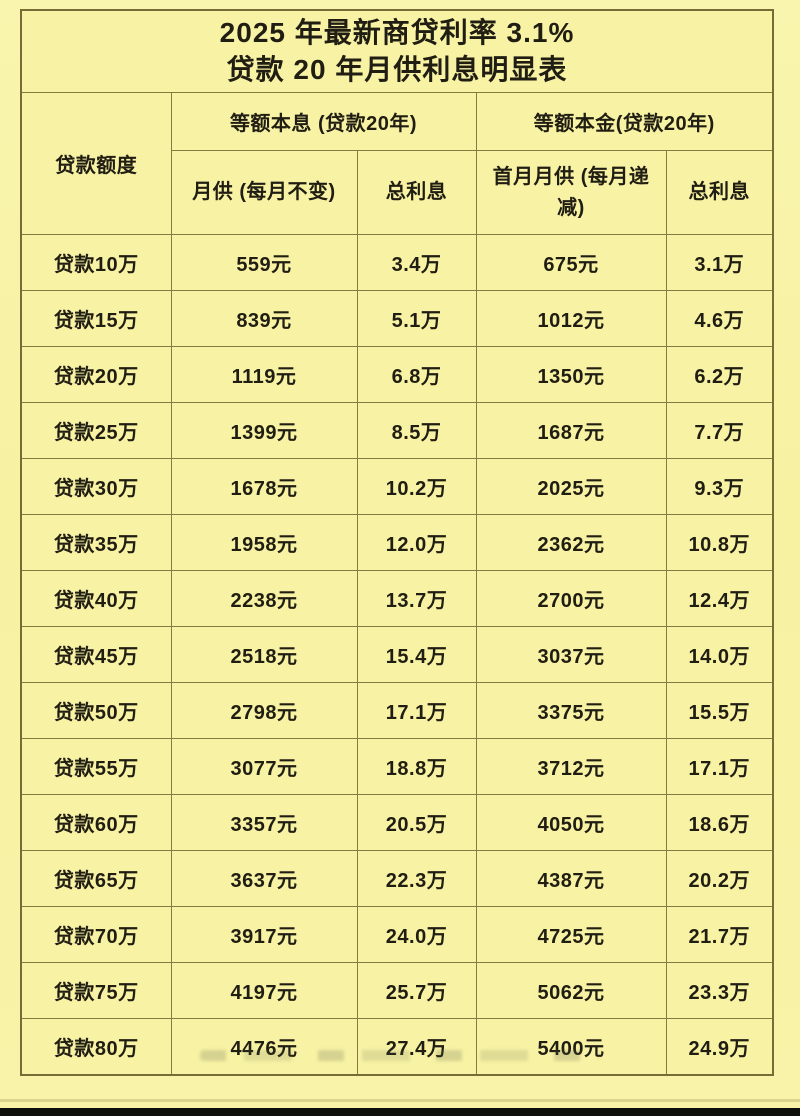  What do you see at coordinates (264, 262) in the screenshot?
I see `value-cell: 559元` at bounding box center [264, 262].